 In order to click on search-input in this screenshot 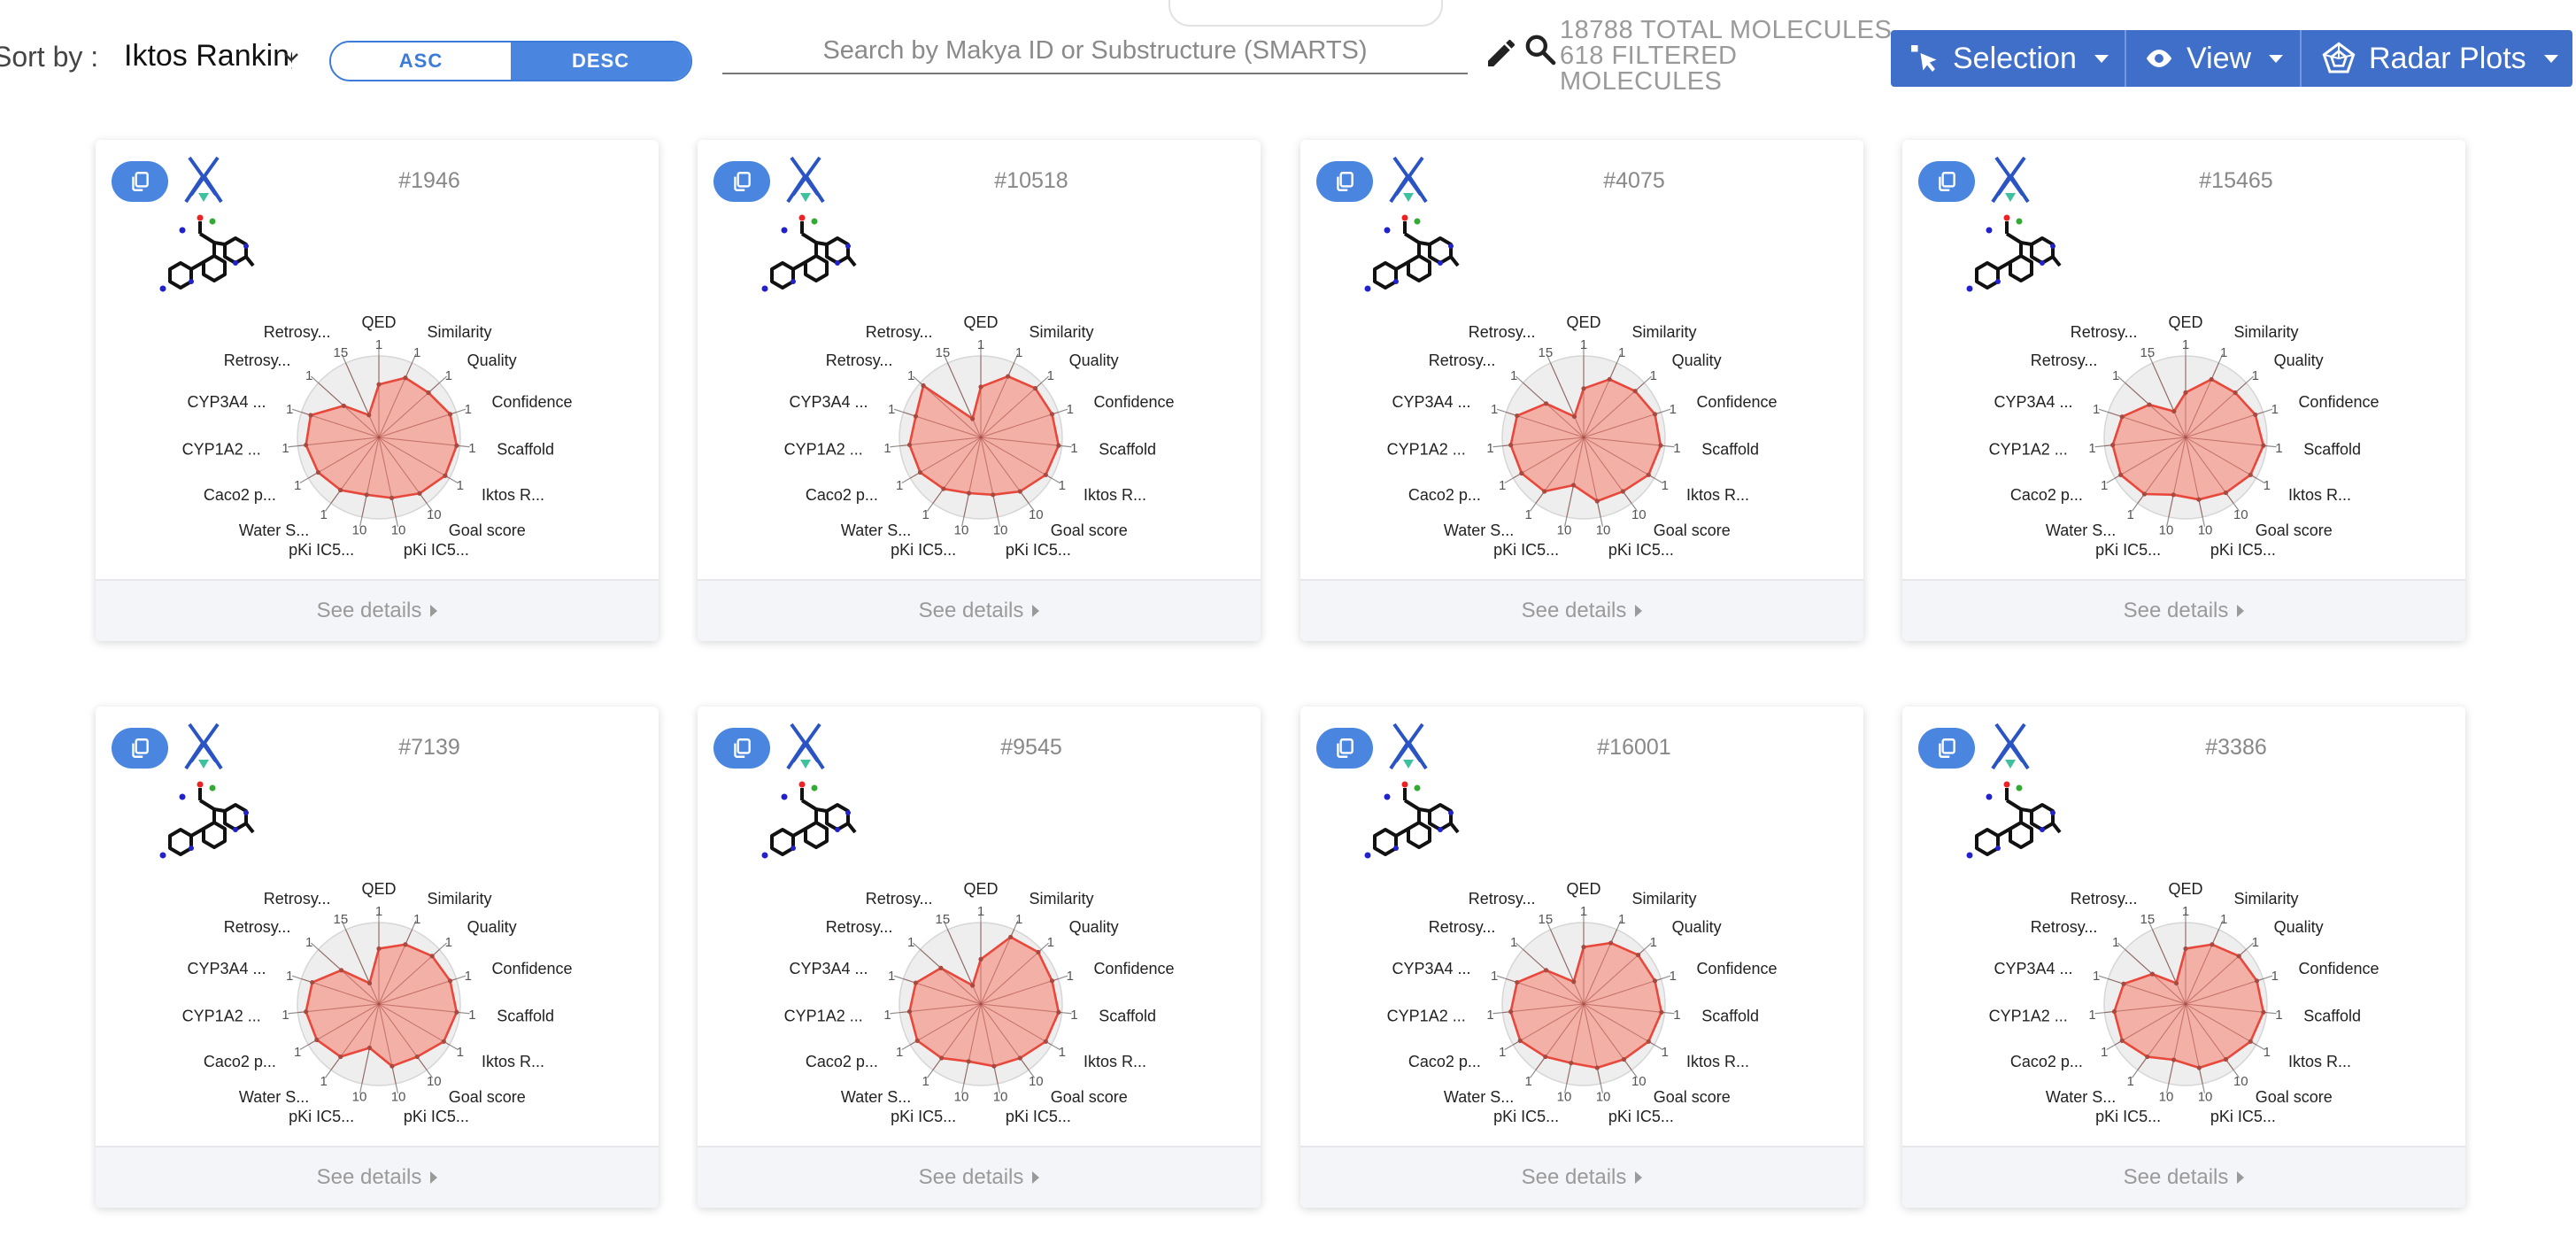, I will do `click(1095, 51)`.